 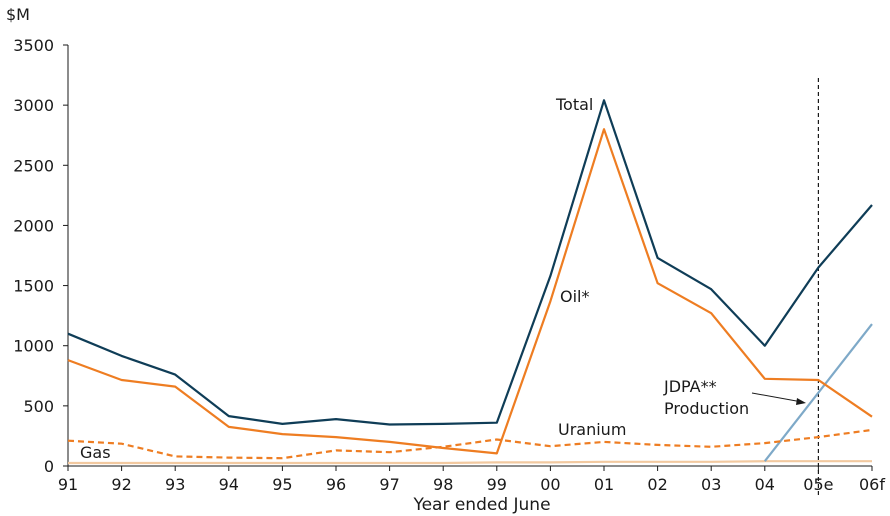 What do you see at coordinates (818, 392) in the screenshot?
I see `series-jdpa-production-line` at bounding box center [818, 392].